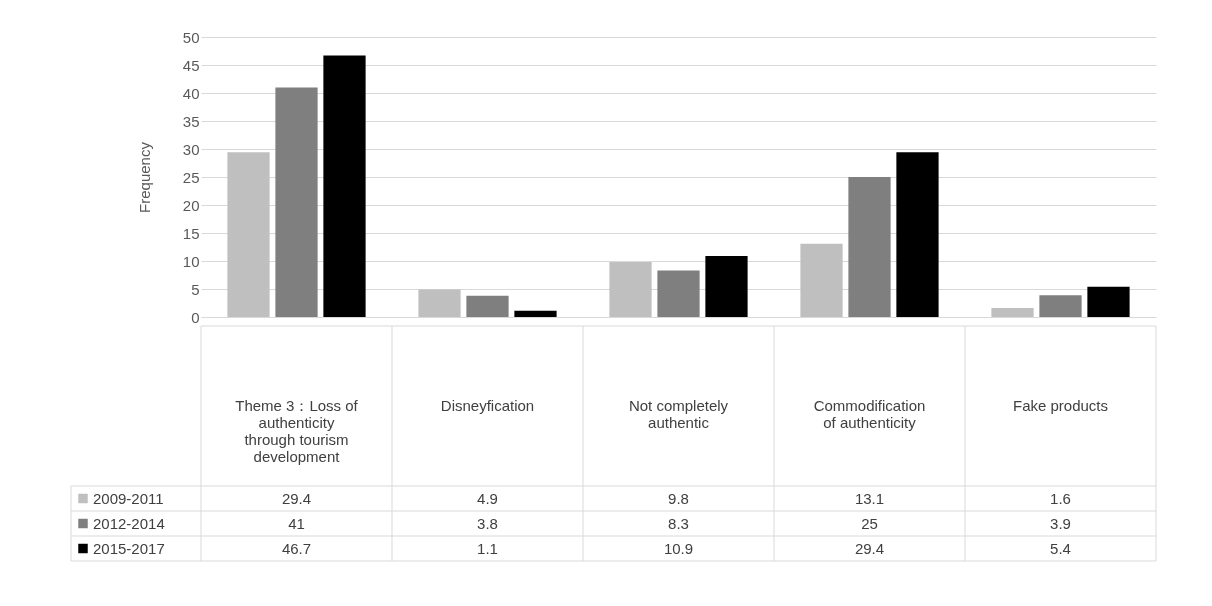  What do you see at coordinates (1060, 548) in the screenshot?
I see `data-label: 5.4` at bounding box center [1060, 548].